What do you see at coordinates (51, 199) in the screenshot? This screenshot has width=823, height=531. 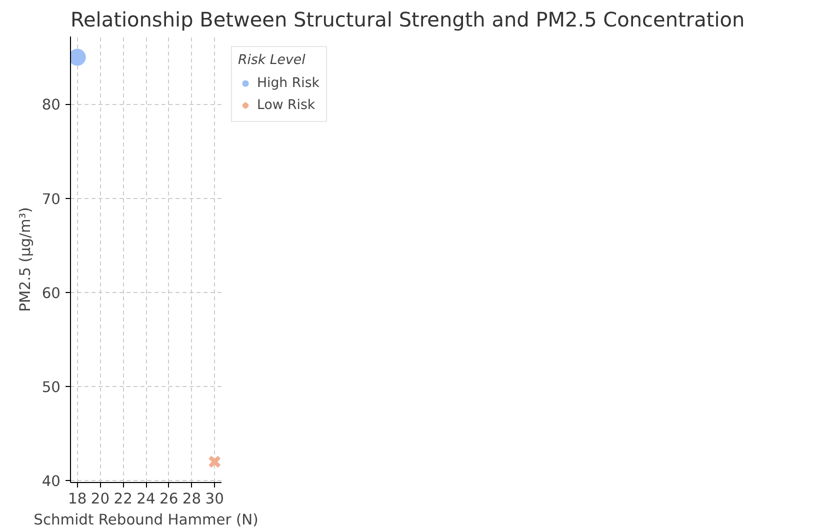 I see `y-tick-label: 70` at bounding box center [51, 199].